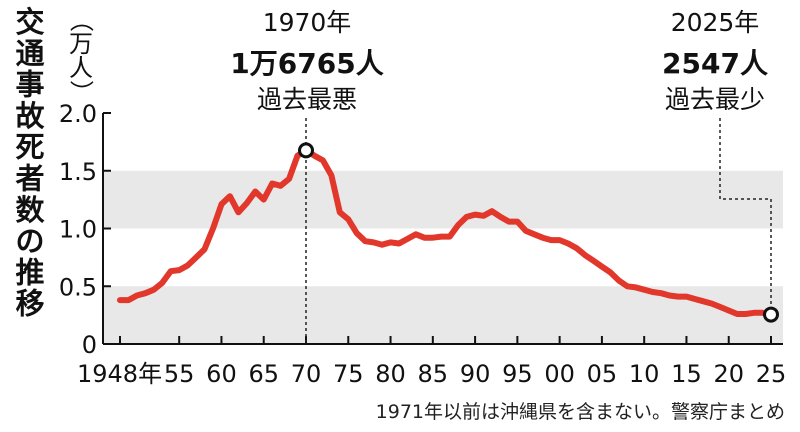 The height and width of the screenshot is (432, 800). Describe the element at coordinates (78, 114) in the screenshot. I see `y-tick-label: 2.0` at that location.